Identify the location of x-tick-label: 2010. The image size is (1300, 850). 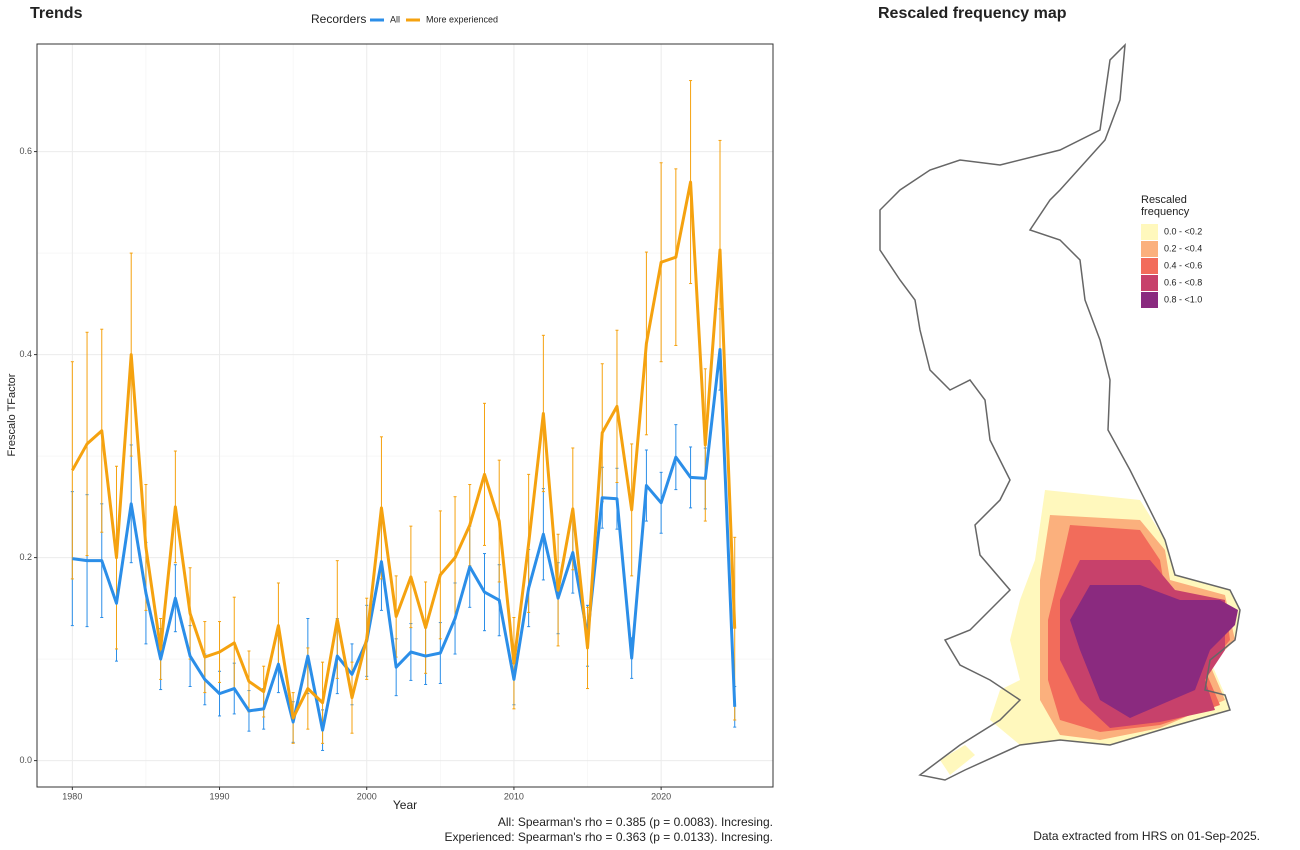
(514, 796).